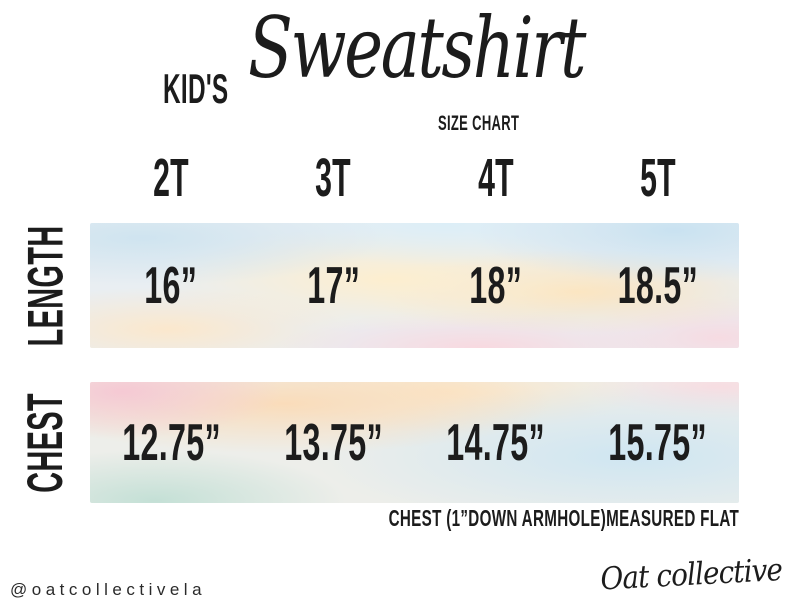  I want to click on length-value: 17”, so click(333, 285).